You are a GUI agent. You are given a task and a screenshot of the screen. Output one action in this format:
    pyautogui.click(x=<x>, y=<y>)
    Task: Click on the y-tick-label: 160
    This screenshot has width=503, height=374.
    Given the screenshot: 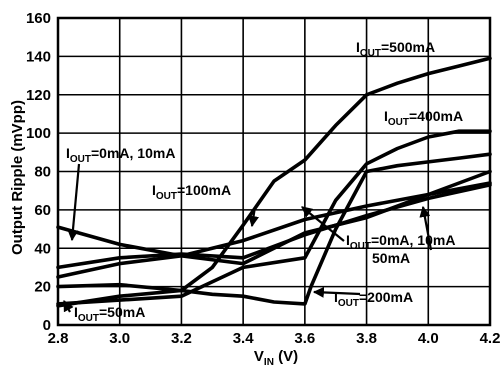 What is the action you would take?
    pyautogui.click(x=38, y=18)
    